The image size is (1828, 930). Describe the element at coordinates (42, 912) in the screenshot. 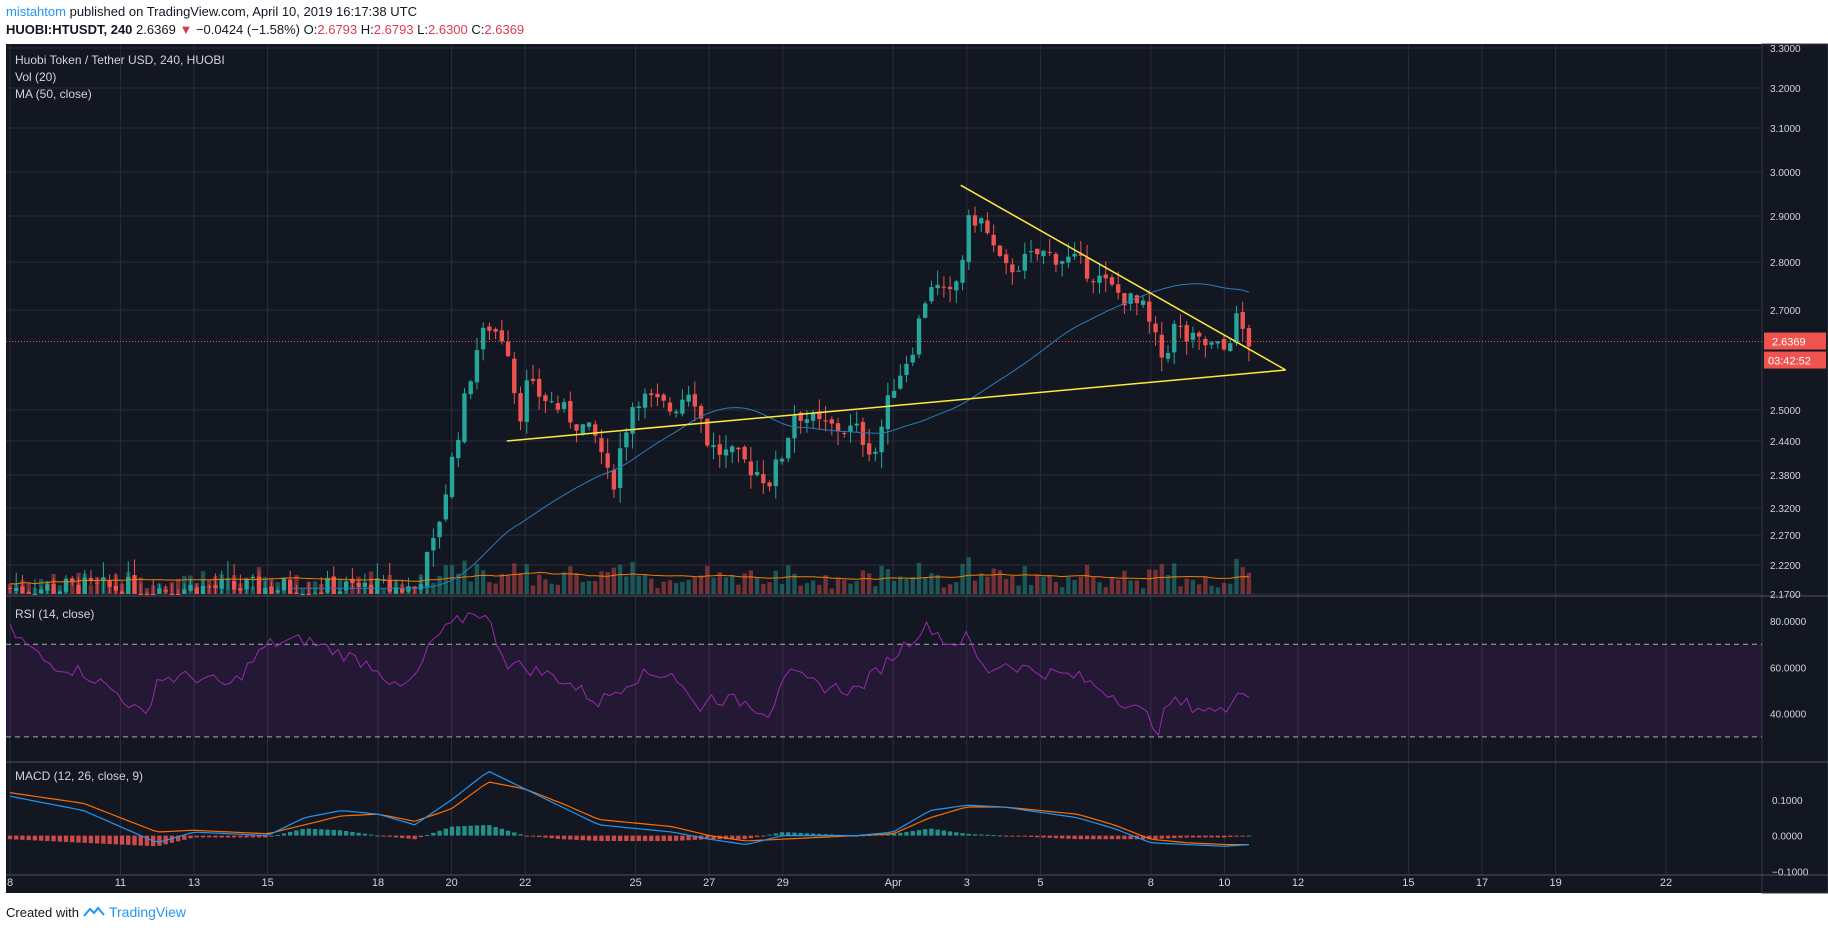

I see `created-with-label: Created with` at that location.